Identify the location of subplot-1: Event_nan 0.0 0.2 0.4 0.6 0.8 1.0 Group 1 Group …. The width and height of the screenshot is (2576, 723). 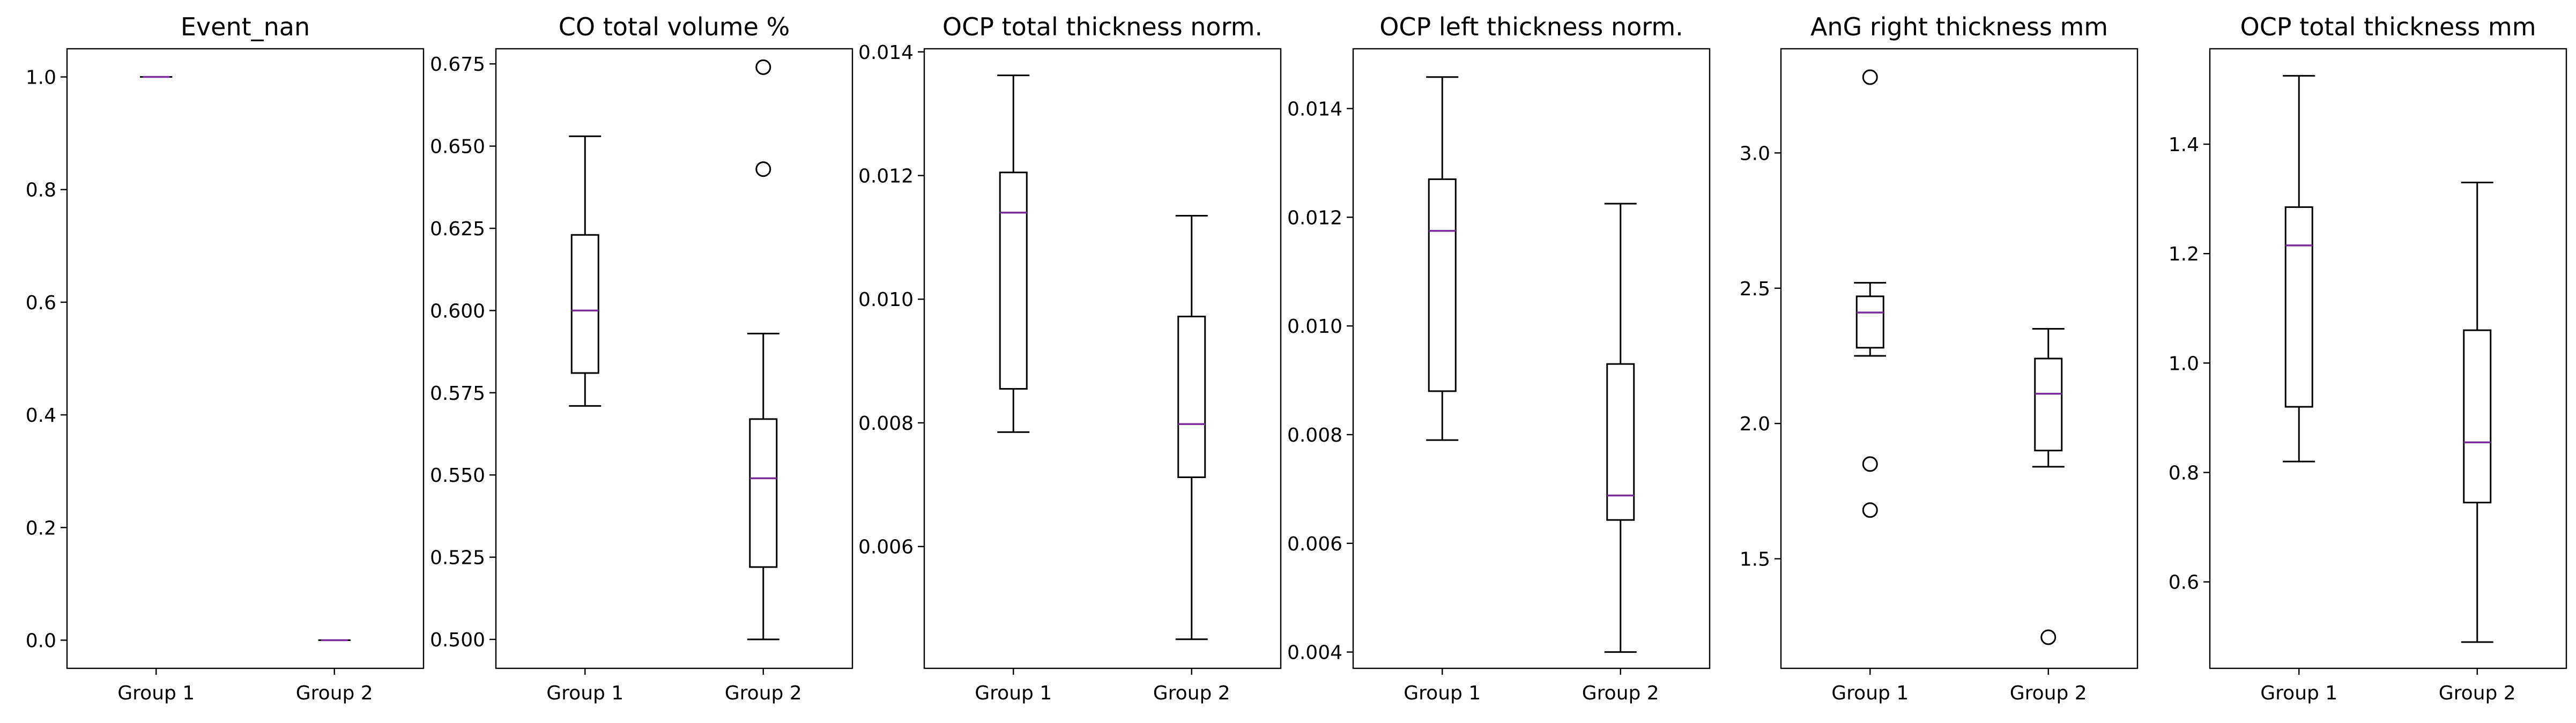
(226, 358).